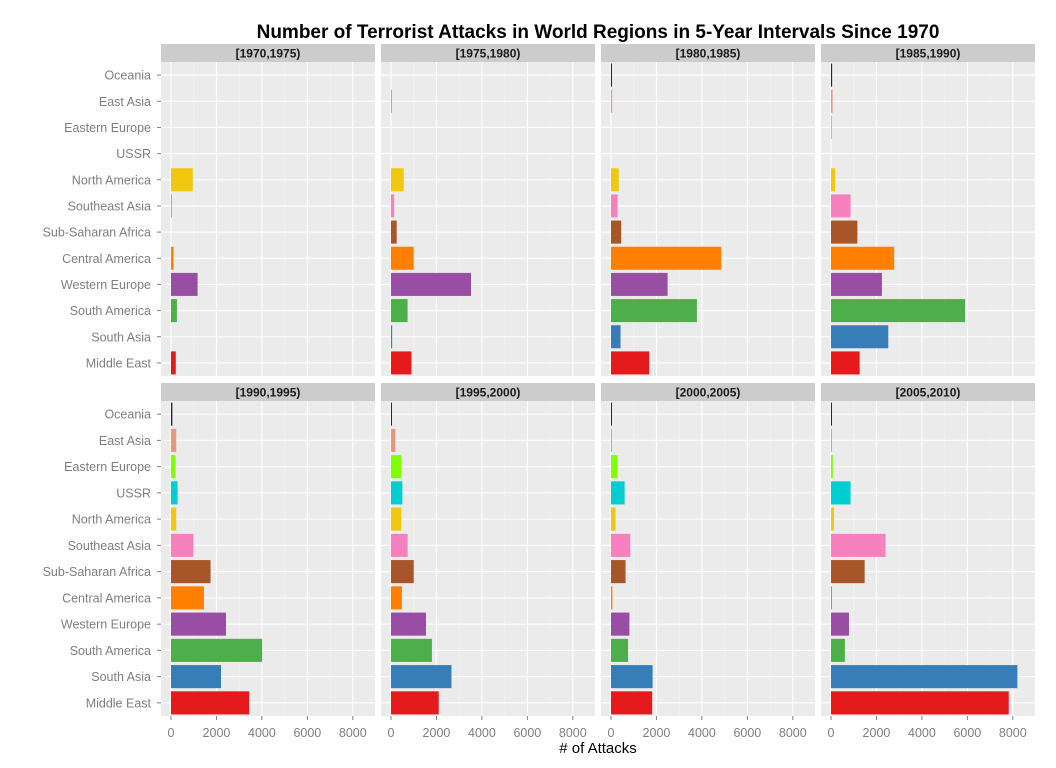  I want to click on x-axis-title: # of Attacks, so click(598, 748).